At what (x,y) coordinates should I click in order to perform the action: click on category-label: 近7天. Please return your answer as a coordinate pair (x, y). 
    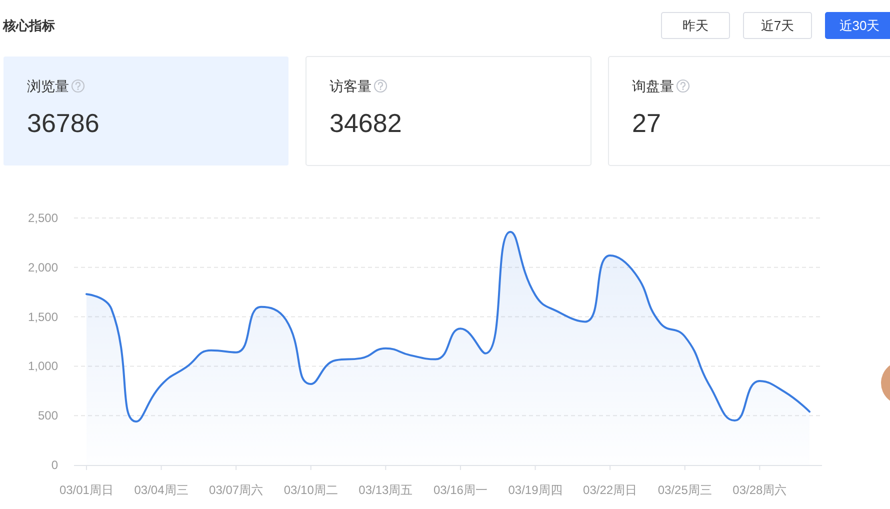
    Looking at the image, I should click on (777, 25).